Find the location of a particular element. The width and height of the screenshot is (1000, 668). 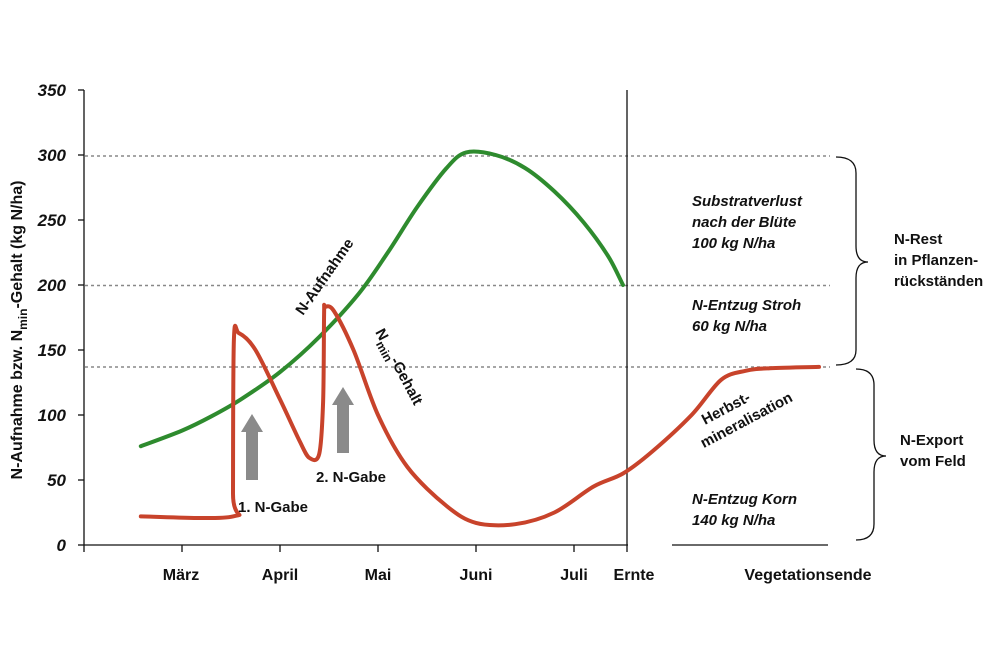

gabe2-arrow is located at coordinates (343, 420).